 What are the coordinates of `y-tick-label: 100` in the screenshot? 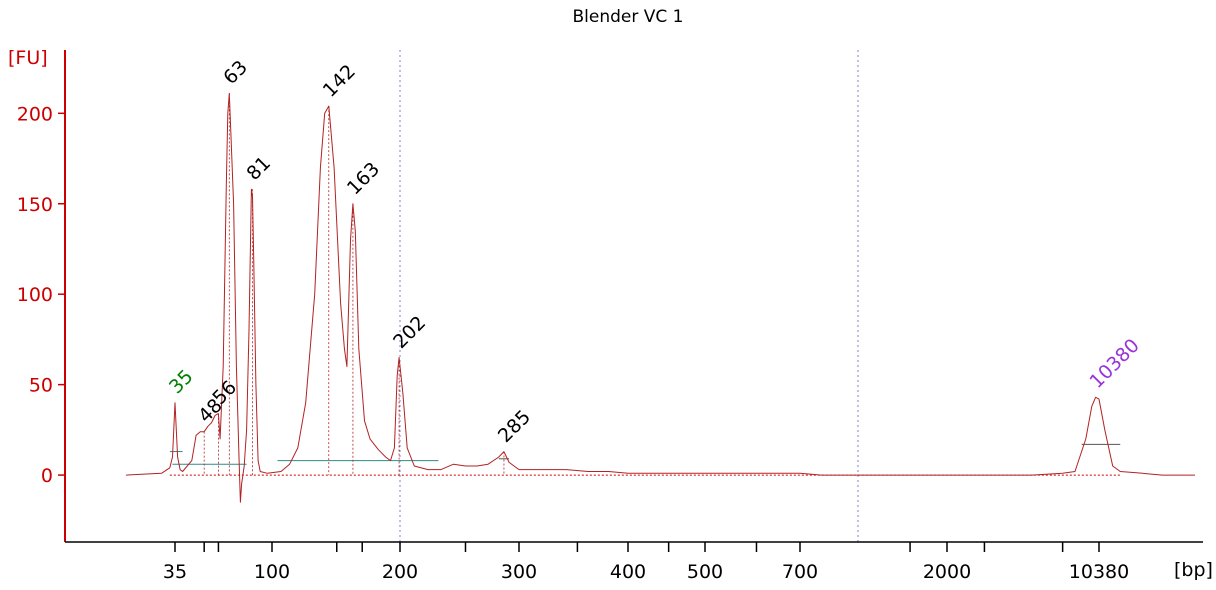 It's located at (35, 295).